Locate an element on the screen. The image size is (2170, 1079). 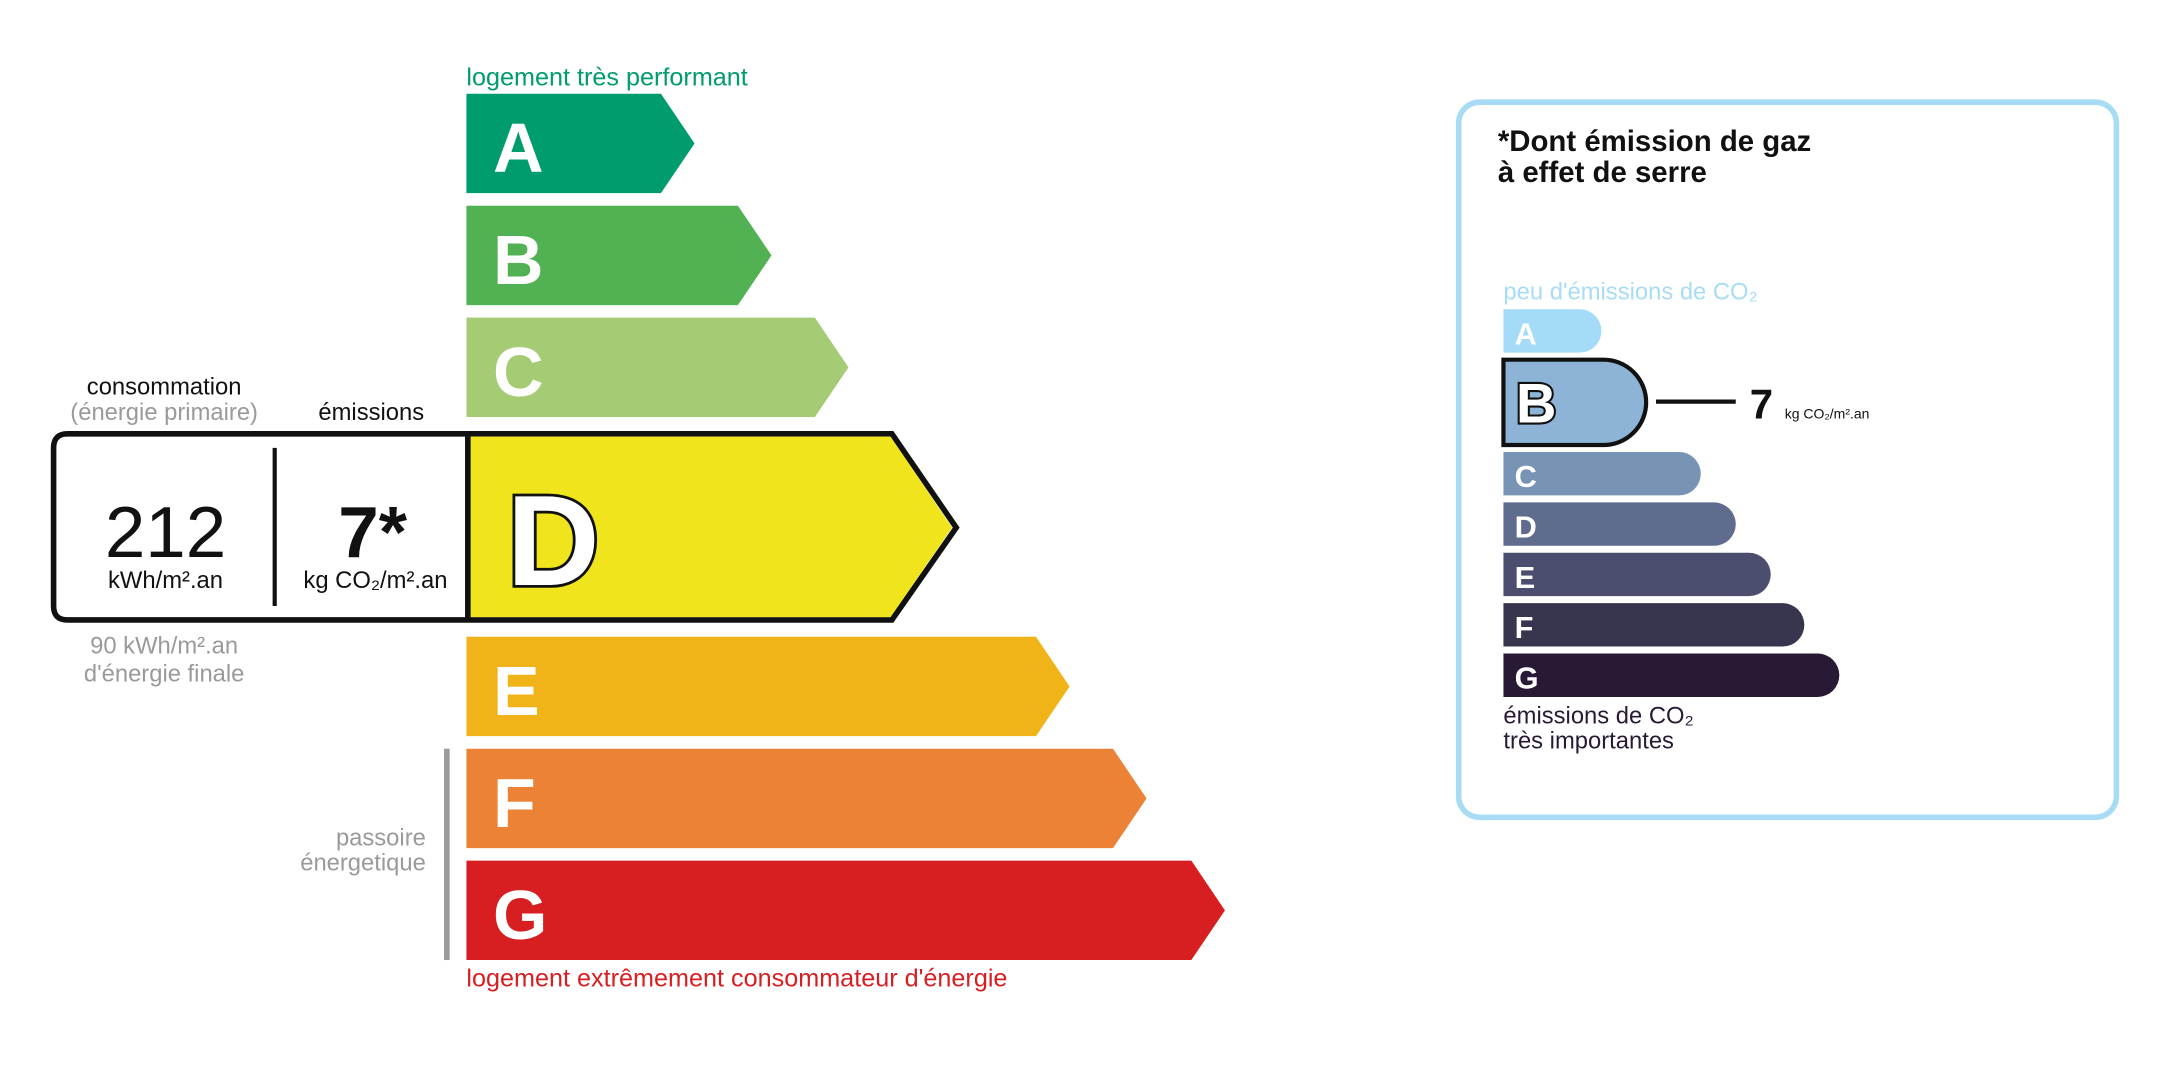
emissions-value: 7* is located at coordinates (372, 532).